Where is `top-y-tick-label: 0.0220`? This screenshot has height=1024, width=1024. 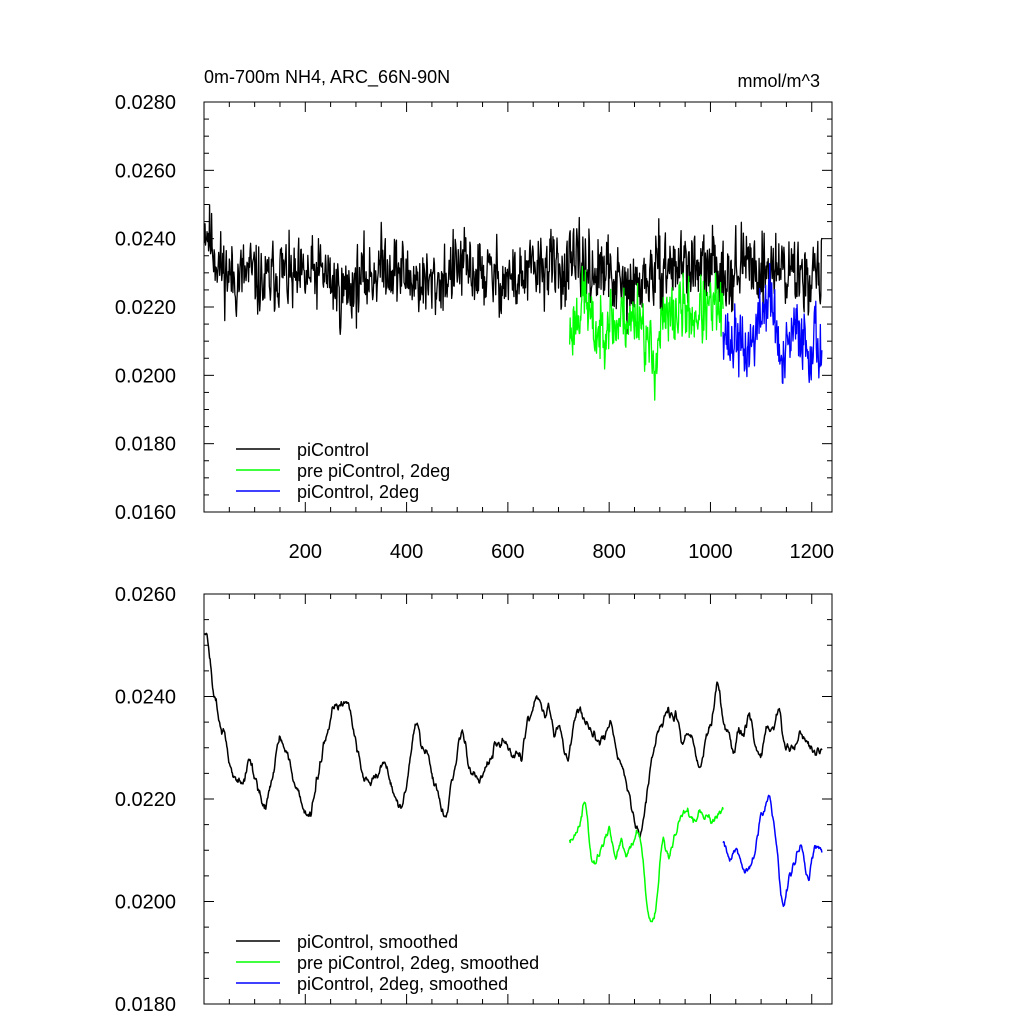
top-y-tick-label: 0.0220 is located at coordinates (145, 308).